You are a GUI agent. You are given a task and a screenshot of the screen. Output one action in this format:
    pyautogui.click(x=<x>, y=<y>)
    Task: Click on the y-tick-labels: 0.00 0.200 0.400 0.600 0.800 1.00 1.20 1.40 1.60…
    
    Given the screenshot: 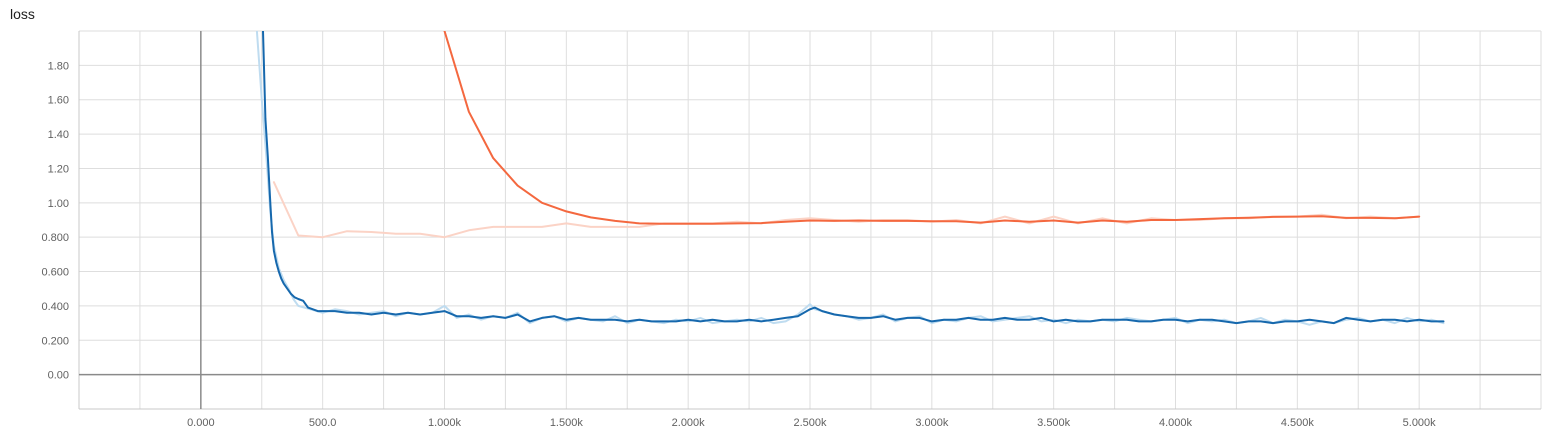 What is the action you would take?
    pyautogui.click(x=55, y=220)
    